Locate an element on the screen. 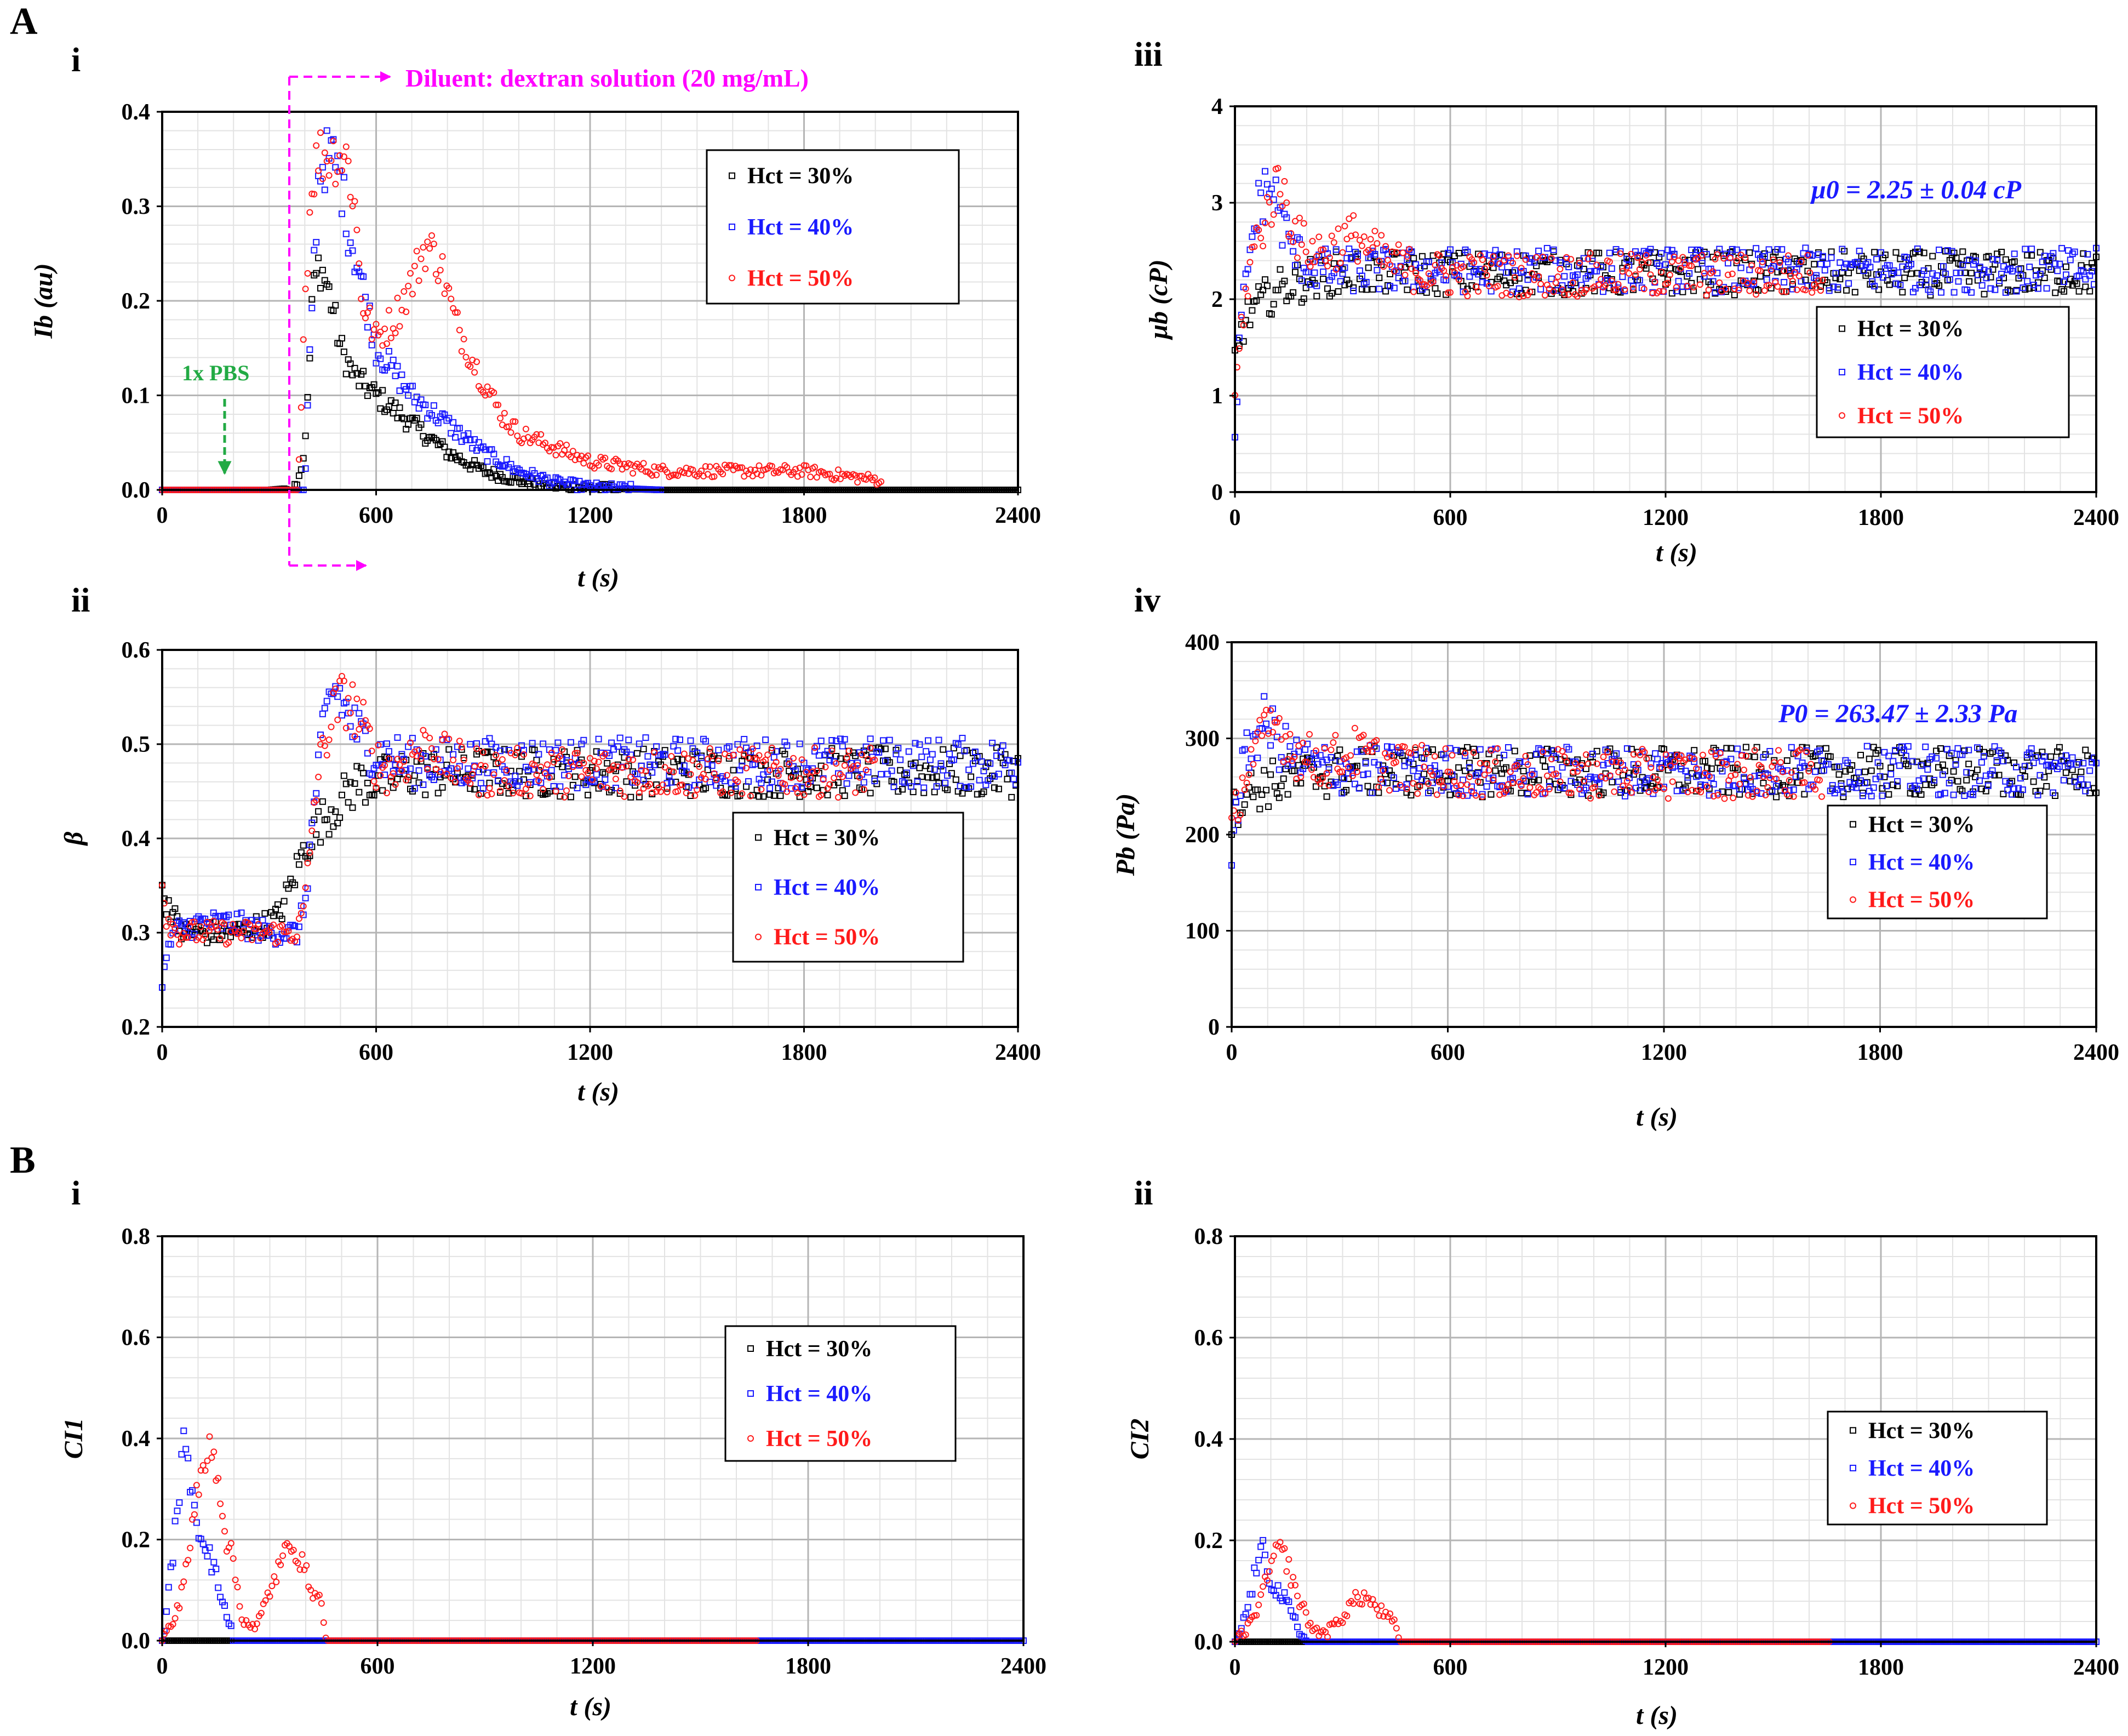 This screenshot has height=1736, width=2128. legend-label: Hct = 50% is located at coordinates (1910, 416).